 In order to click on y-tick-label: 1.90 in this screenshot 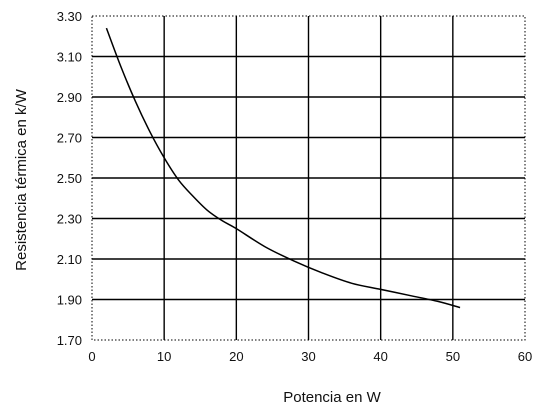, I will do `click(69, 300)`.